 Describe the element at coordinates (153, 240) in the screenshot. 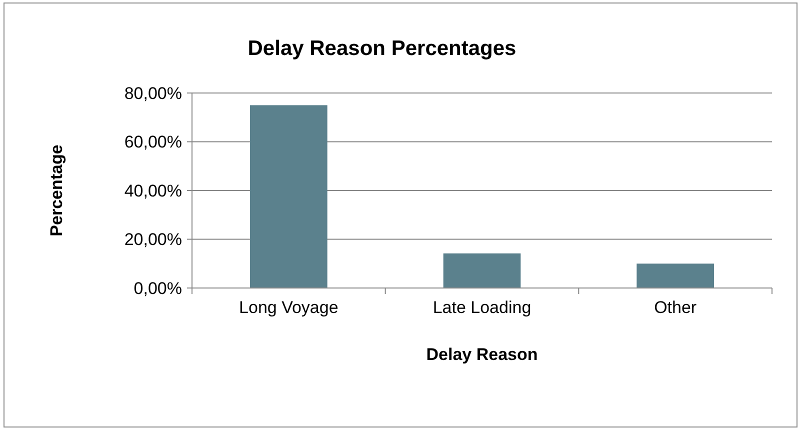

I see `y-tick-label: 20,00%` at that location.